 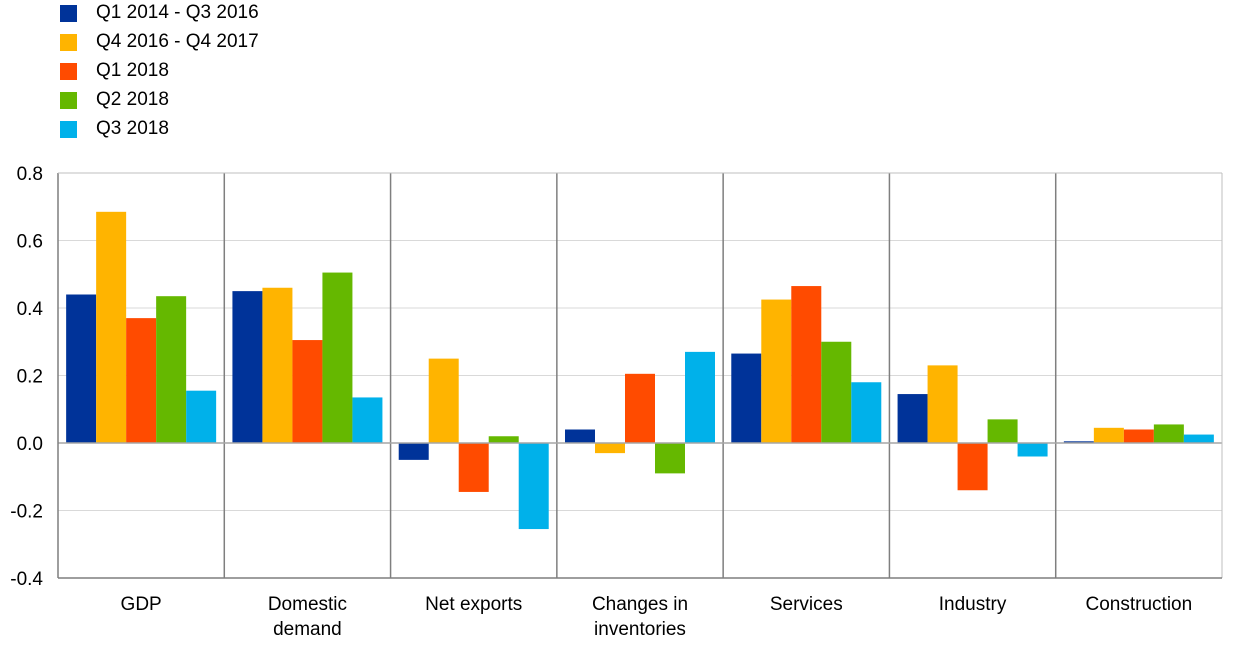 What do you see at coordinates (640, 629) in the screenshot?
I see `x-tick-label: inventories` at bounding box center [640, 629].